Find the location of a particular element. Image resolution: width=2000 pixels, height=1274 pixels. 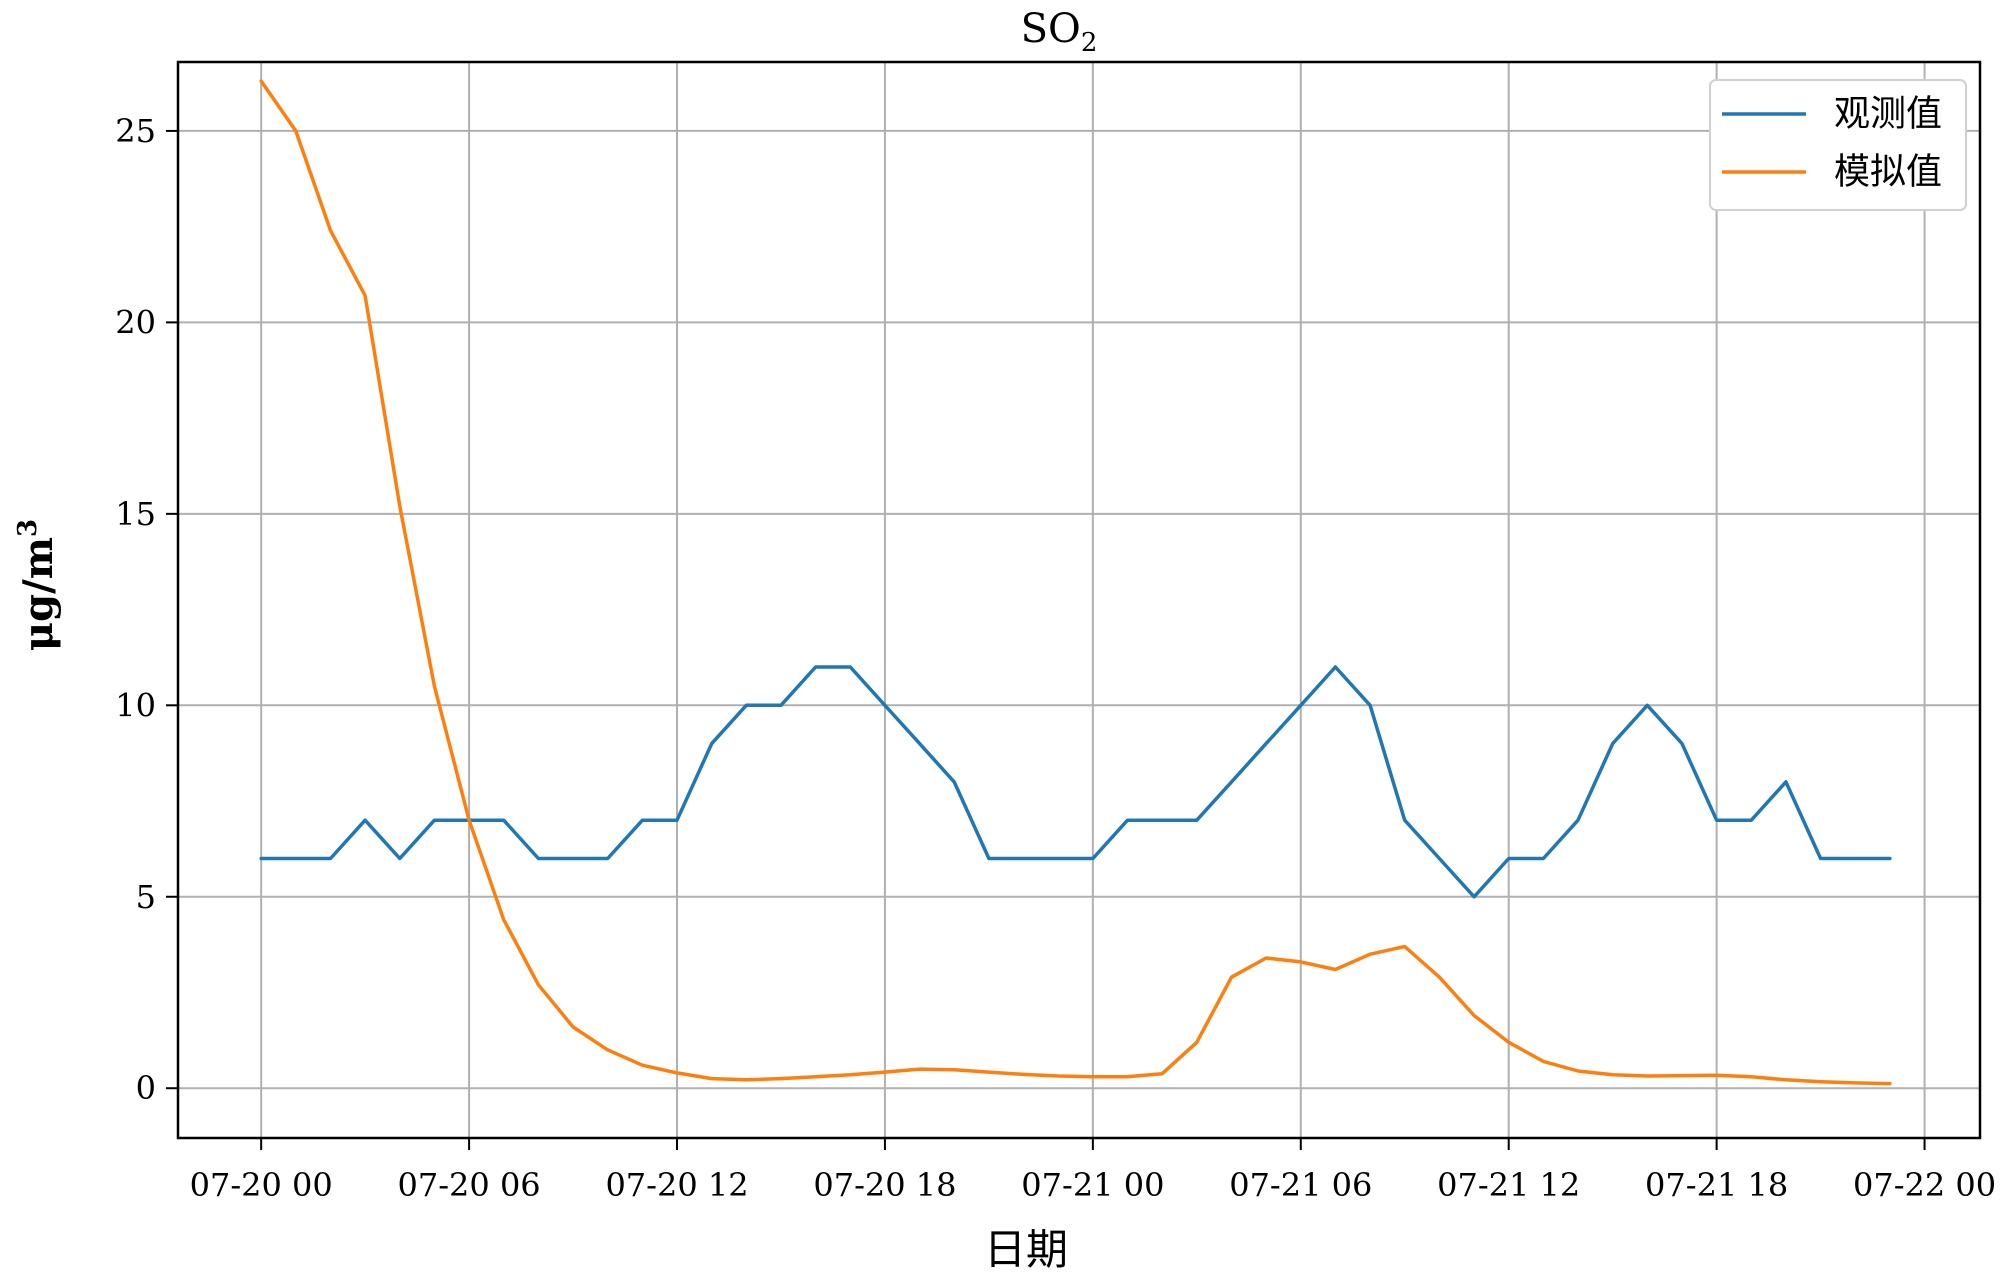

legend-label-simulated: 模拟值 is located at coordinates (1888, 172).